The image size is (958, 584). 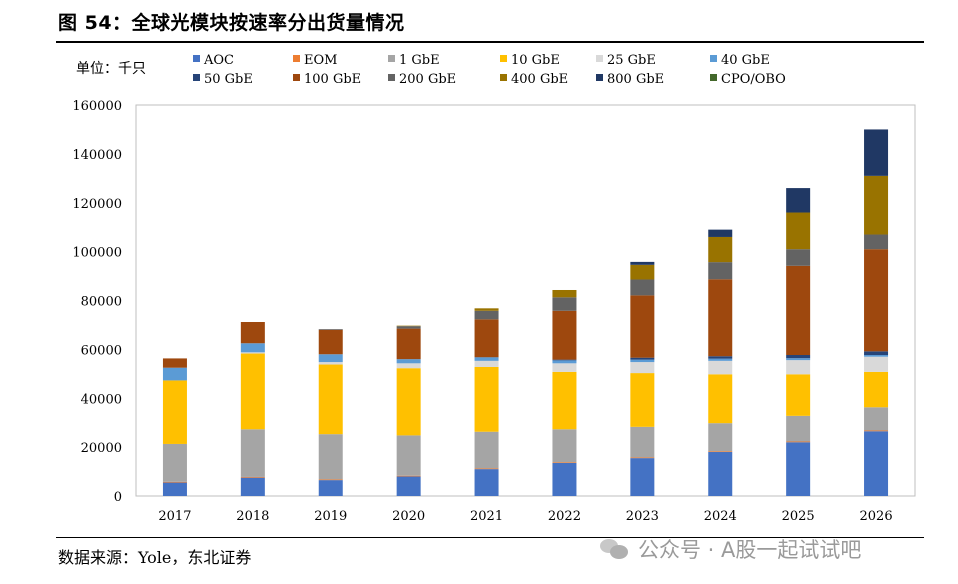 What do you see at coordinates (320, 60) in the screenshot?
I see `legend-label: EOM` at bounding box center [320, 60].